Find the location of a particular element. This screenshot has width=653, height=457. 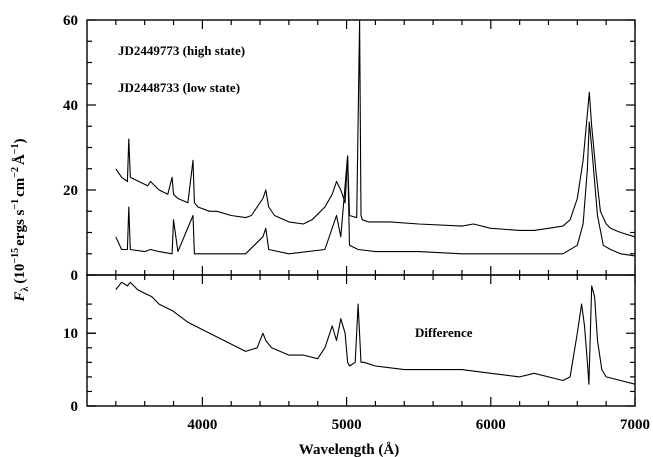

y-tick-label-top: 60 is located at coordinates (70, 21).